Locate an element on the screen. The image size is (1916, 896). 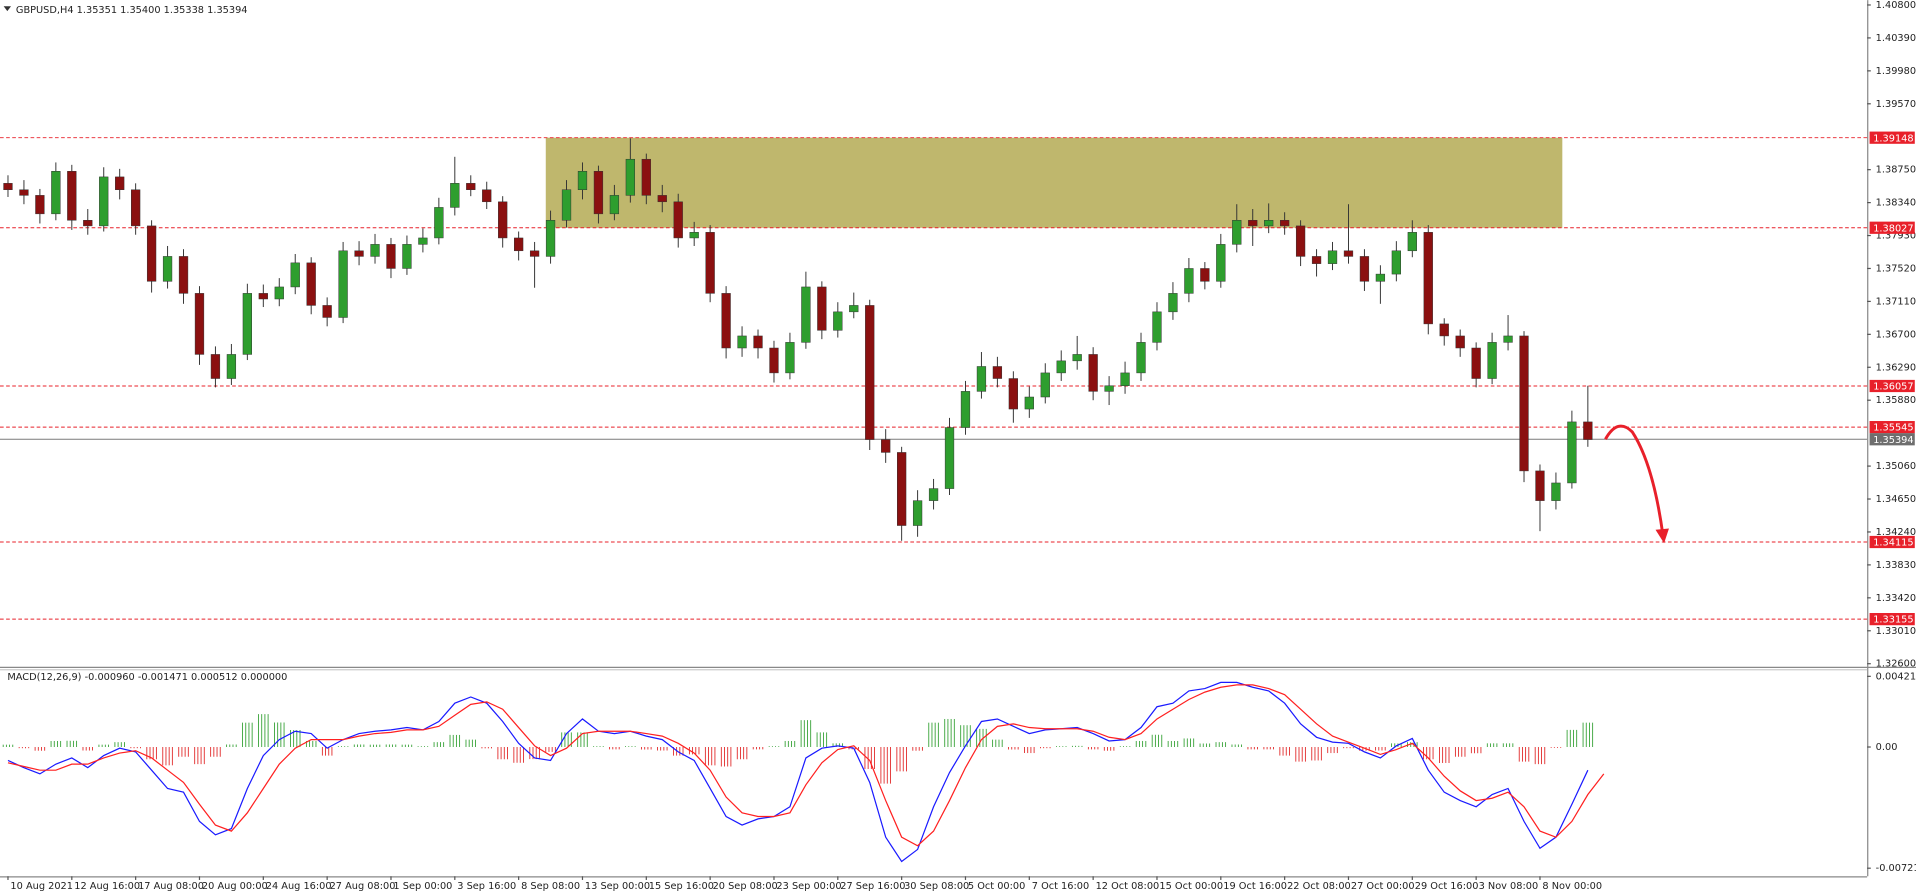
y-tick-label: 1.37520 is located at coordinates (1896, 268).